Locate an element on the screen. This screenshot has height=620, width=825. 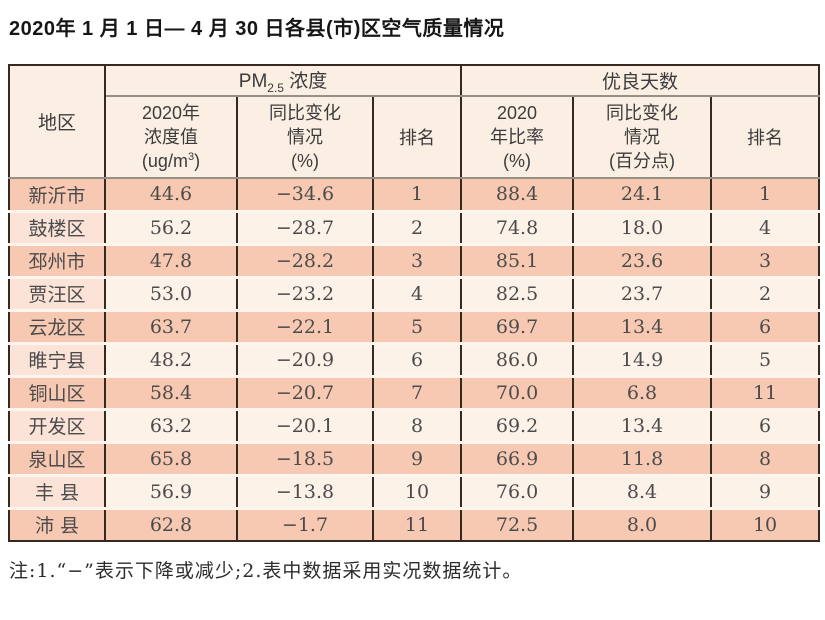
pm25-change-cell: −28.2 is located at coordinates (305, 259).